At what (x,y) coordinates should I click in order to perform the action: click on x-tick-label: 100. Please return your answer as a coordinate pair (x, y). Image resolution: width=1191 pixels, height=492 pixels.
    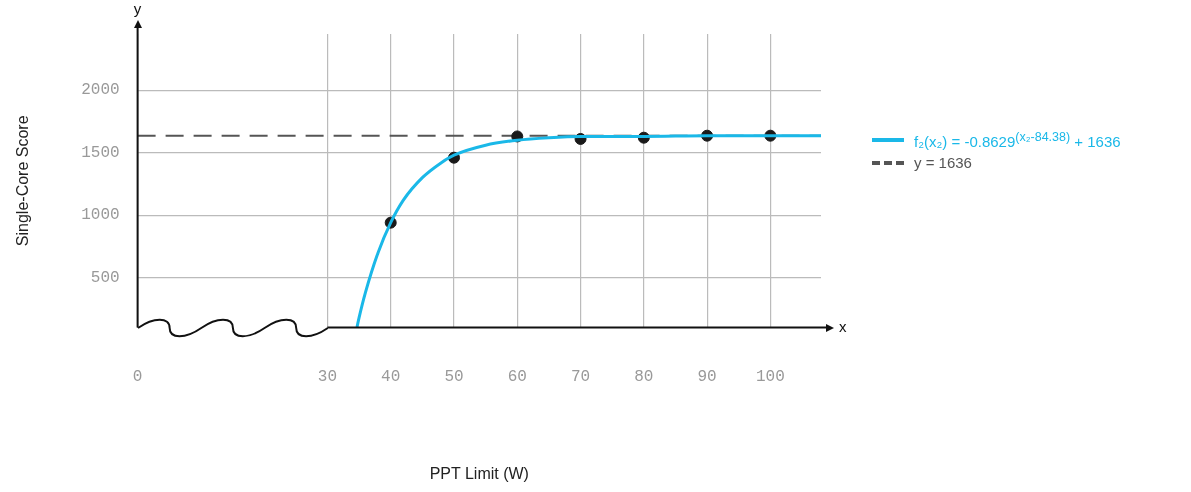
    Looking at the image, I should click on (770, 377).